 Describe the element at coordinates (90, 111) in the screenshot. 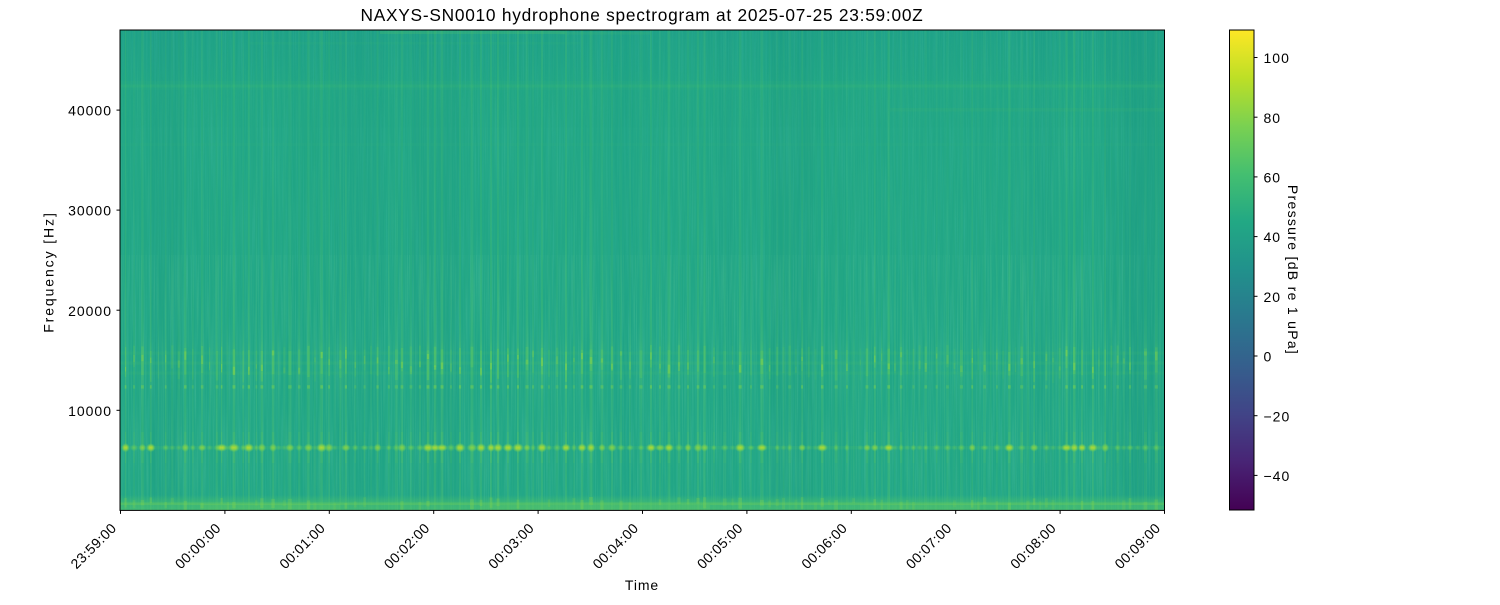

I see `svg-text: 40000` at that location.